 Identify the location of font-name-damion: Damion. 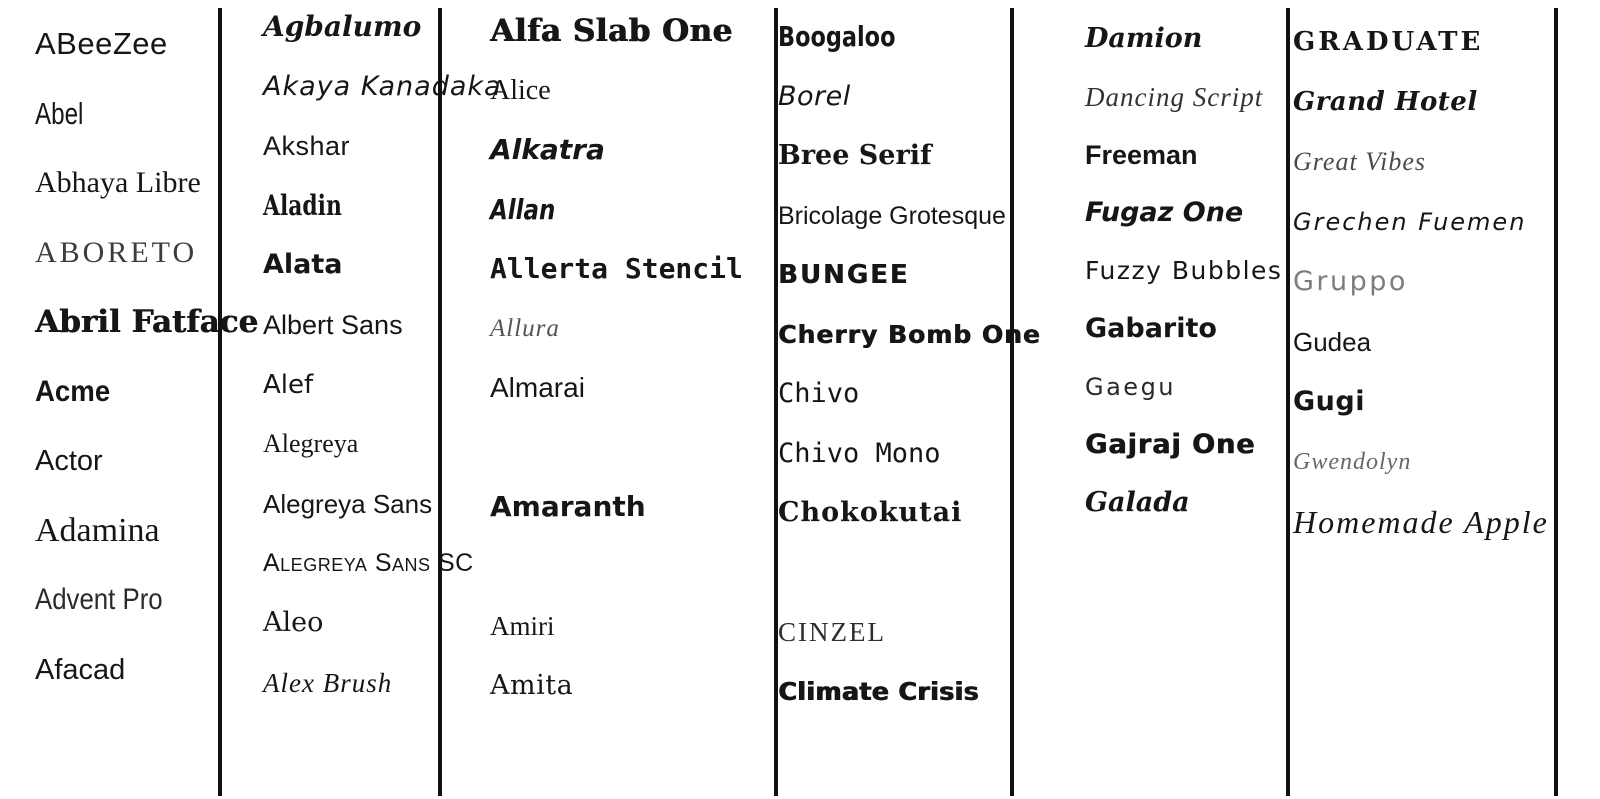
(1144, 38).